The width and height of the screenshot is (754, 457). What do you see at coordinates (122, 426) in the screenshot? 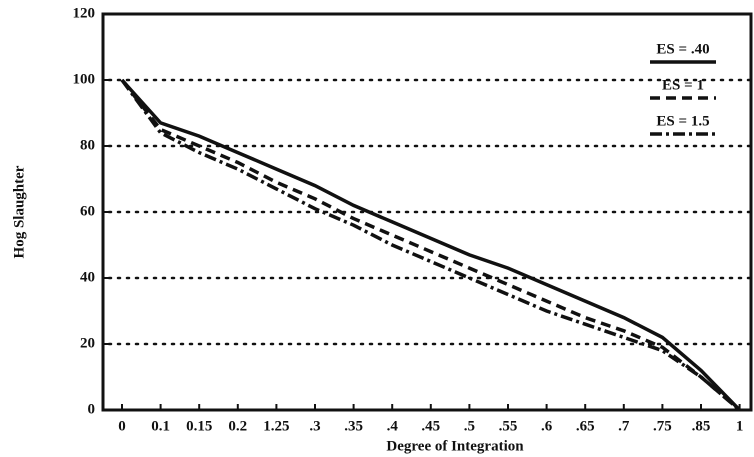
I see `x-tick-label: 0` at bounding box center [122, 426].